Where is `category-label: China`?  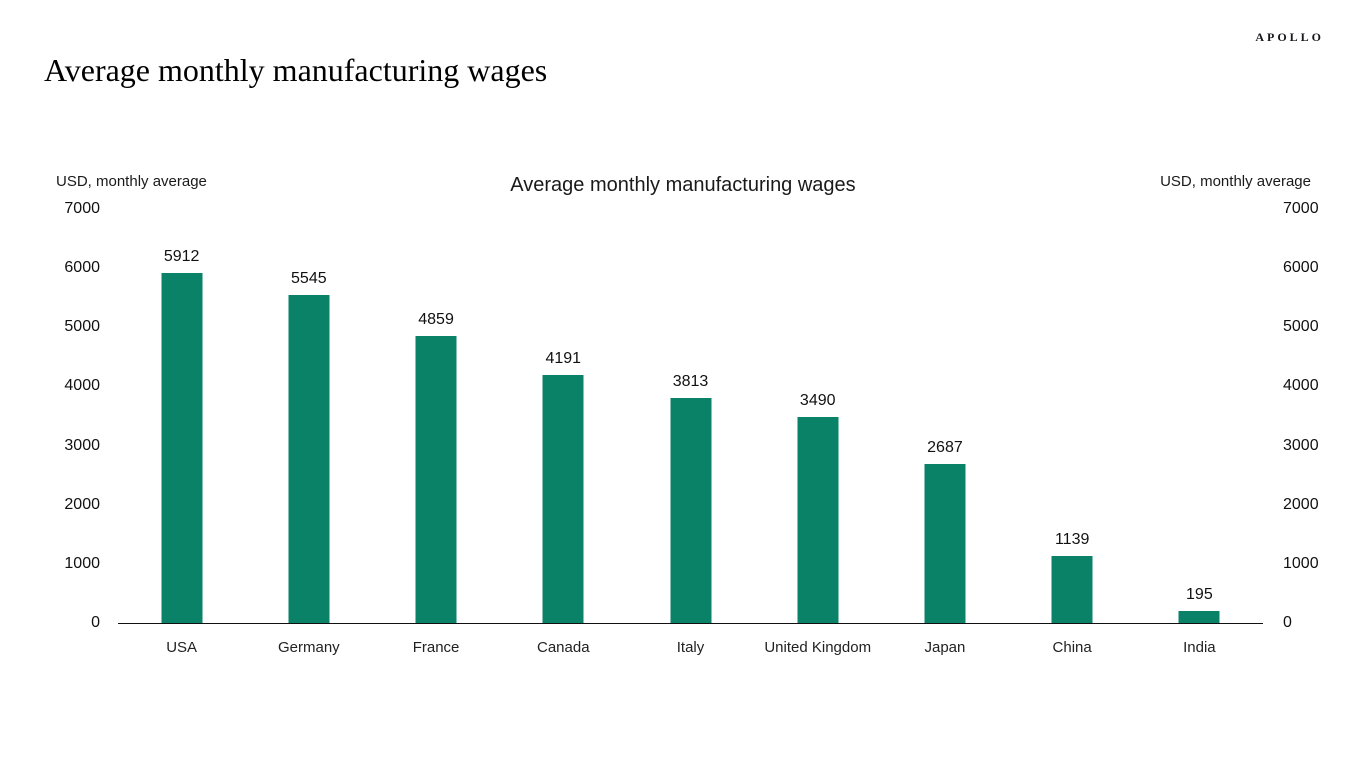 category-label: China is located at coordinates (1072, 647).